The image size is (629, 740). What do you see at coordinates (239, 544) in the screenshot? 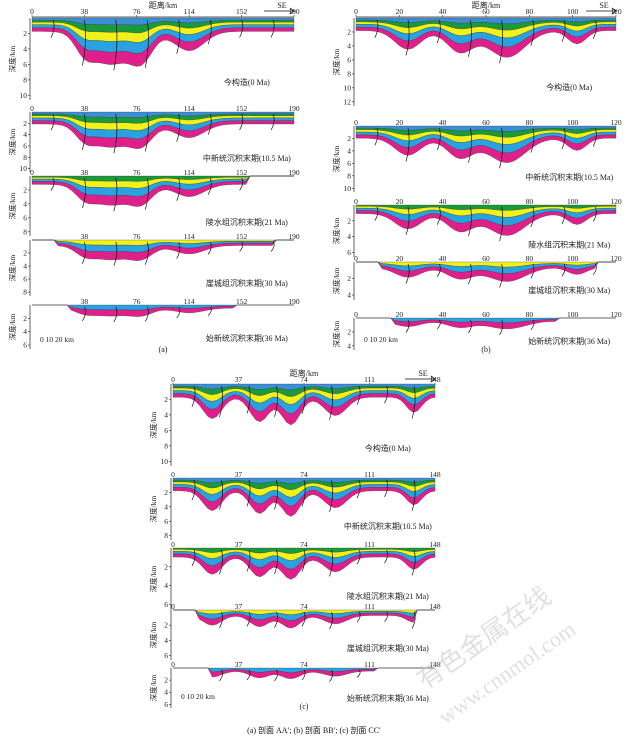
I see `distance-tick-label: 37` at bounding box center [239, 544].